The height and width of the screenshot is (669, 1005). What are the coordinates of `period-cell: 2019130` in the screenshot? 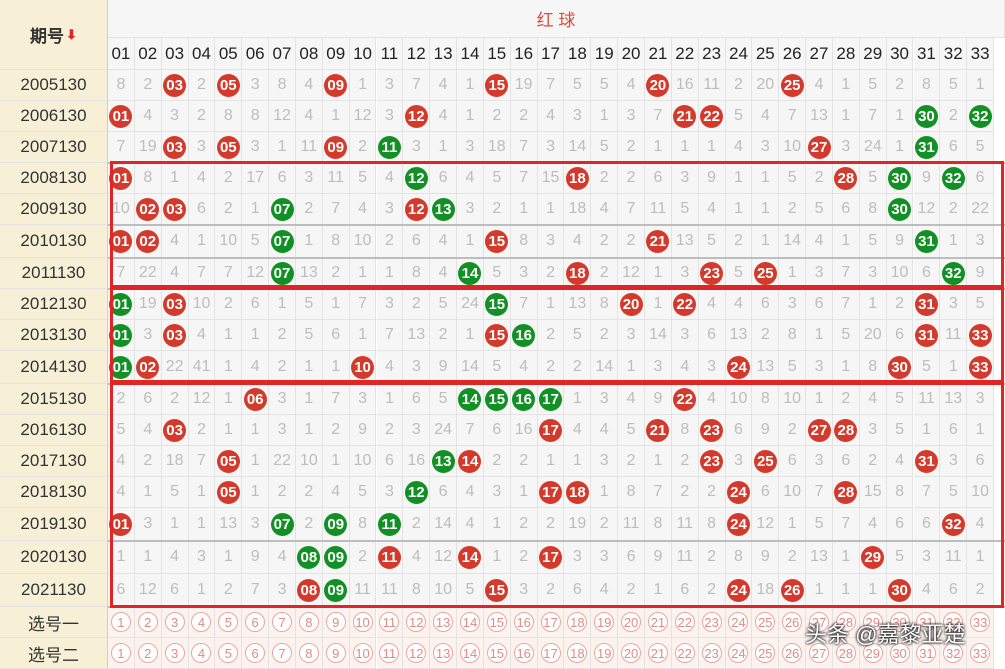 It's located at (54, 524).